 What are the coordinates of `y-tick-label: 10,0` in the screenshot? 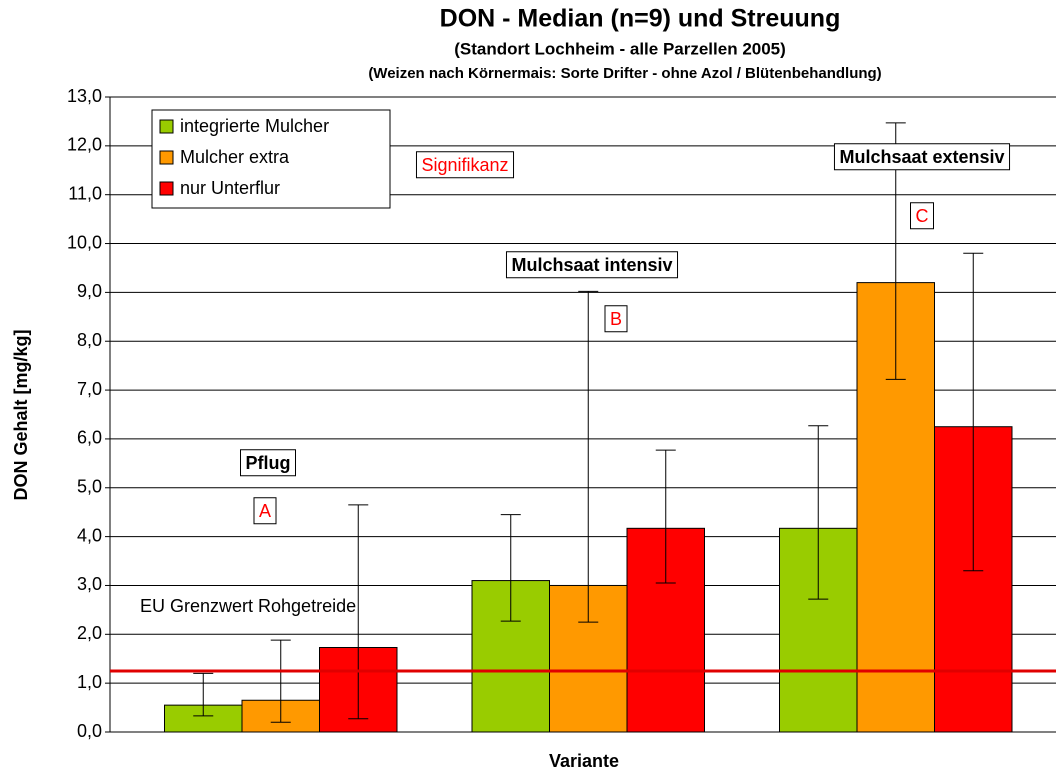 It's located at (84, 242).